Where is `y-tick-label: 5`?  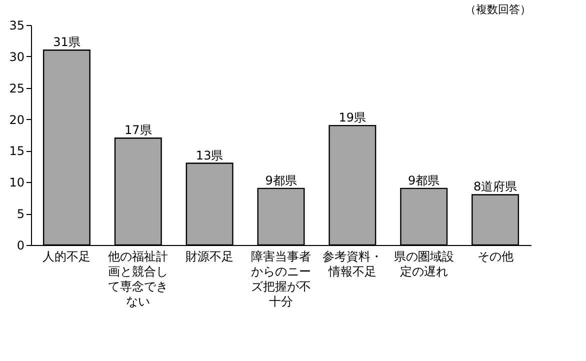 y-tick-label: 5 is located at coordinates (20, 214).